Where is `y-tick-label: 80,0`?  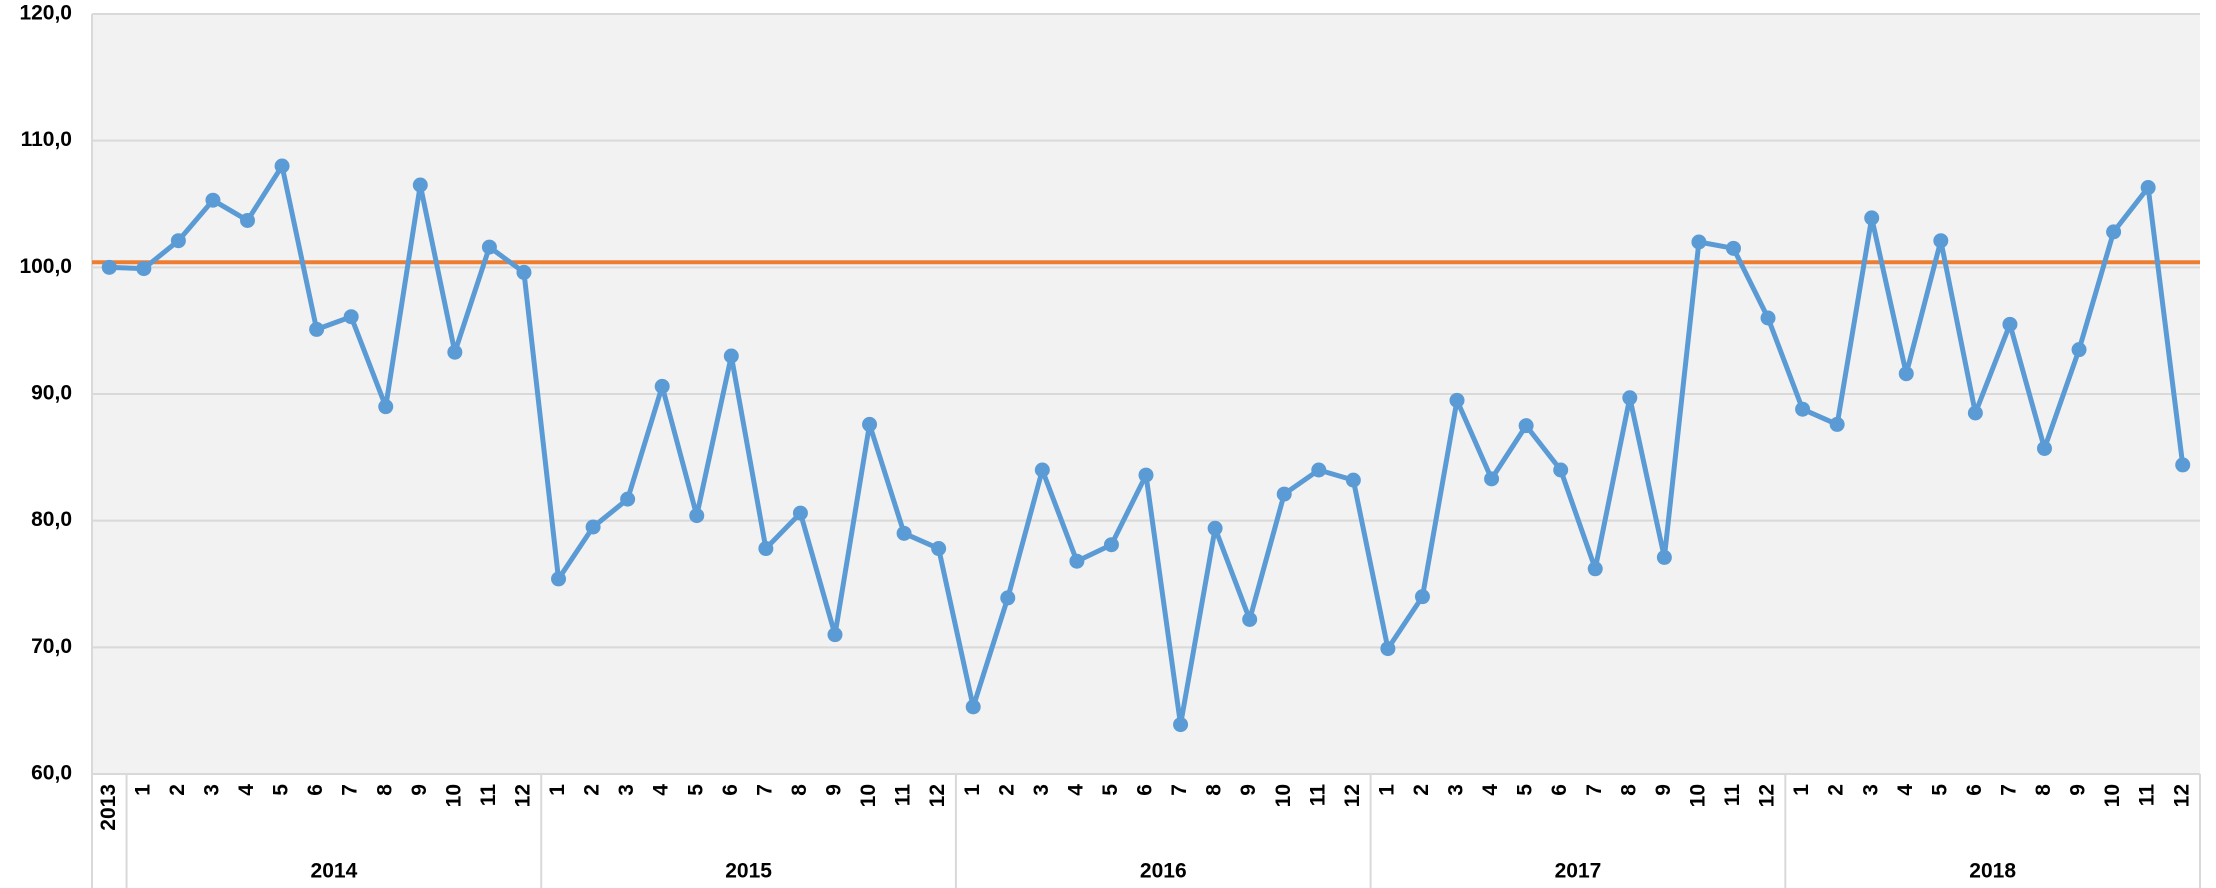 y-tick-label: 80,0 is located at coordinates (51, 519).